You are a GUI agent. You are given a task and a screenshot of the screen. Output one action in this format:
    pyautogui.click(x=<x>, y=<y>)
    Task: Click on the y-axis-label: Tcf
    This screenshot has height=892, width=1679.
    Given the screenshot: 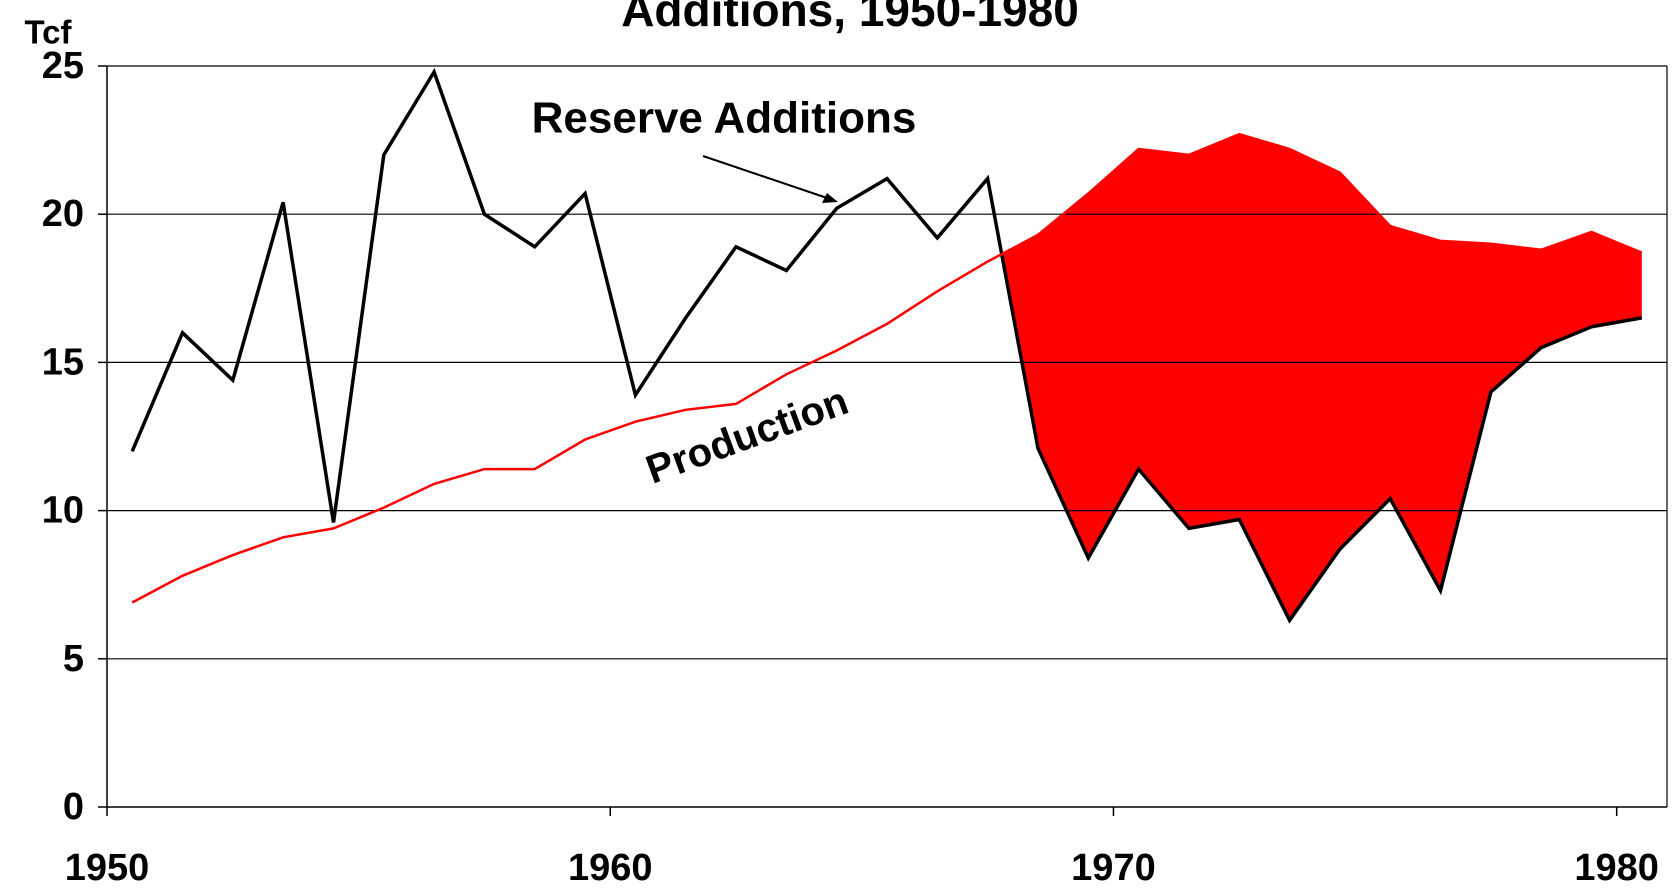 What is the action you would take?
    pyautogui.click(x=48, y=32)
    